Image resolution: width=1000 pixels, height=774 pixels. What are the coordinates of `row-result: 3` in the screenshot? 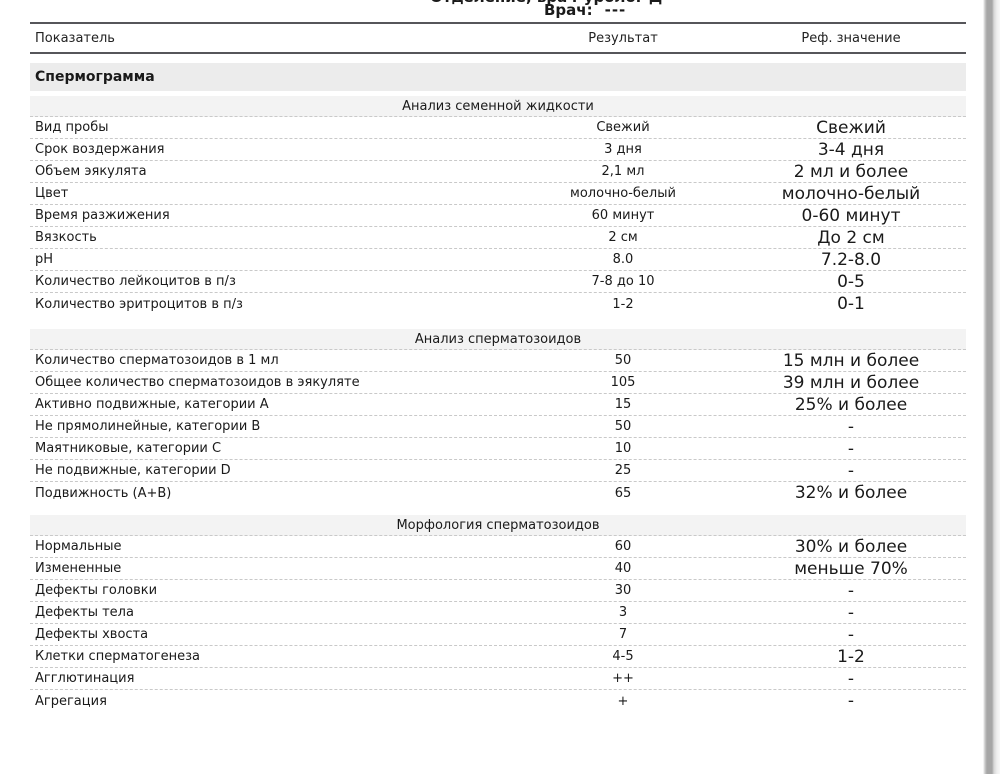 It's located at (623, 612).